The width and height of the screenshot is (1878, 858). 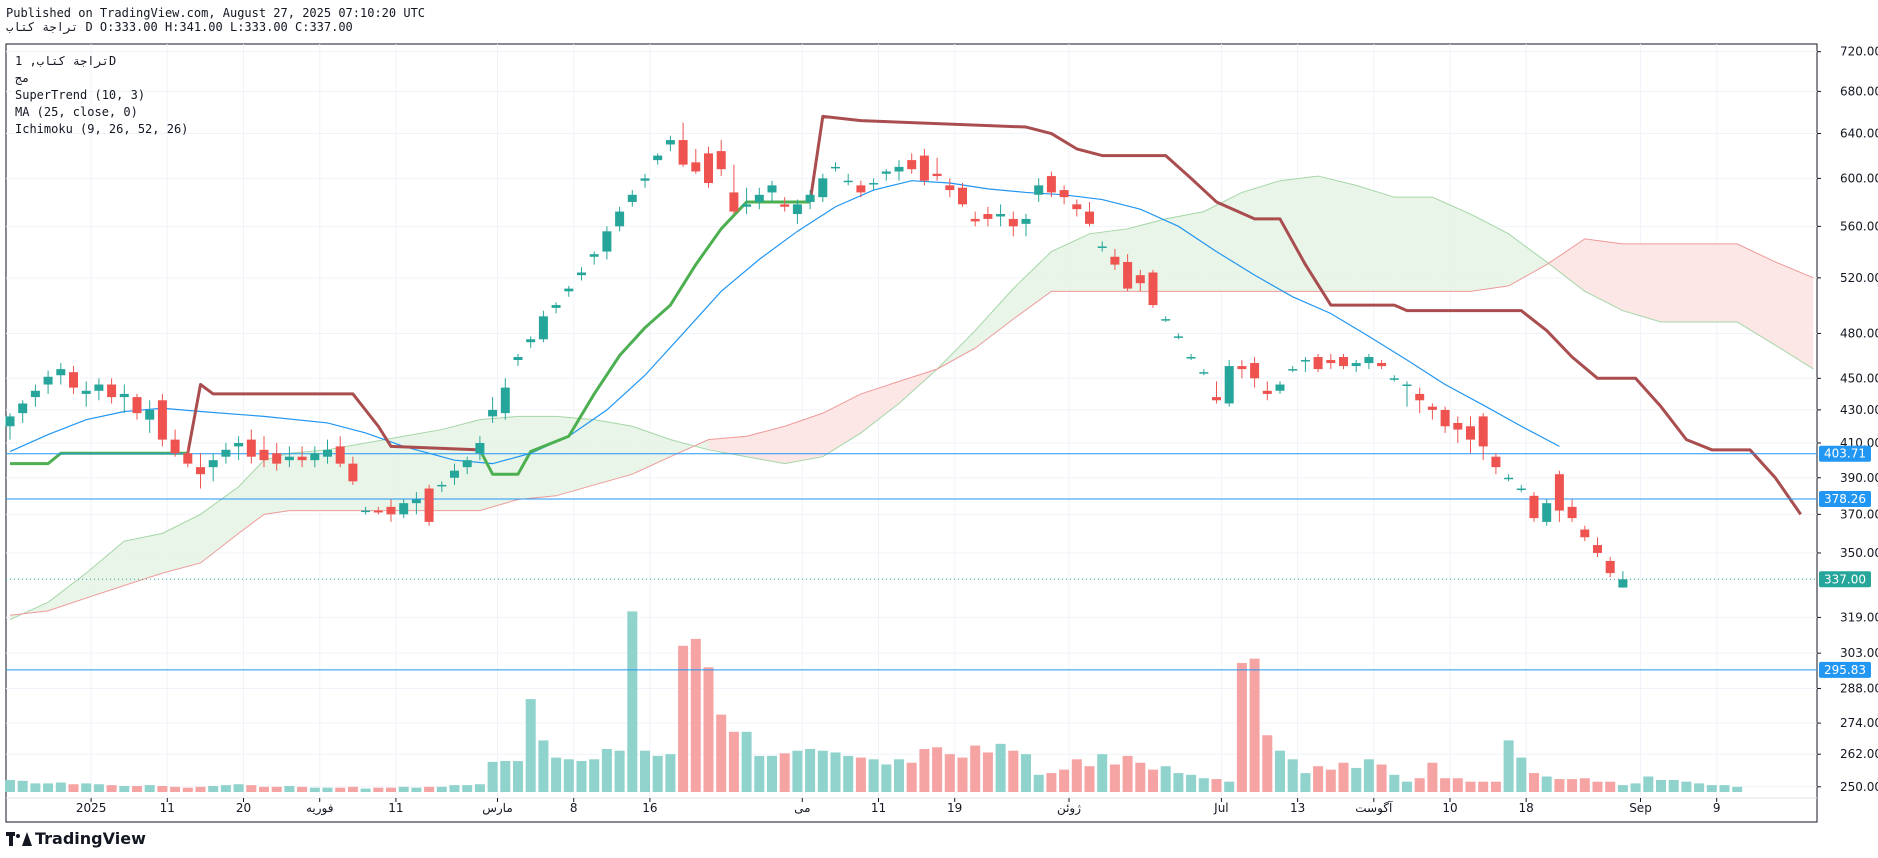 I want to click on y-tick-label: 480.00, so click(x=1859, y=333).